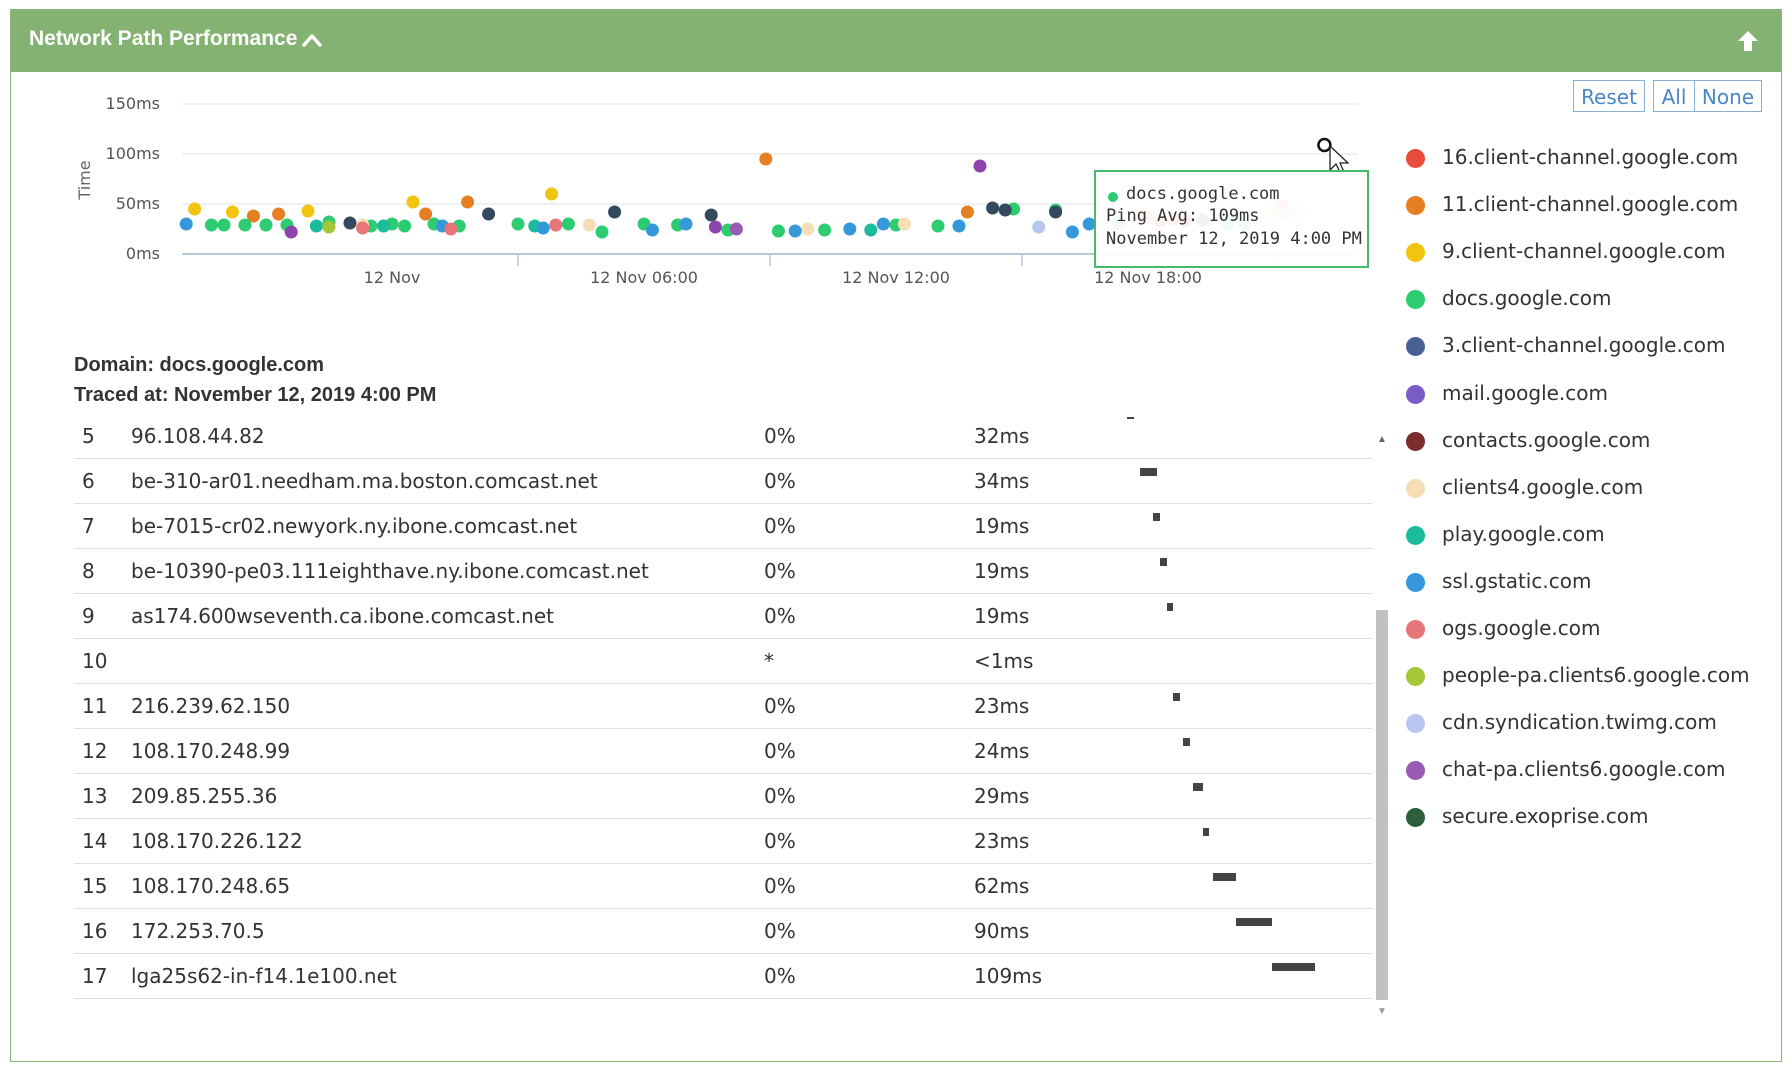 The image size is (1792, 1072). What do you see at coordinates (723, 886) in the screenshot?
I see `hop-row: 15 108.170.248.65 0% 62ms` at bounding box center [723, 886].